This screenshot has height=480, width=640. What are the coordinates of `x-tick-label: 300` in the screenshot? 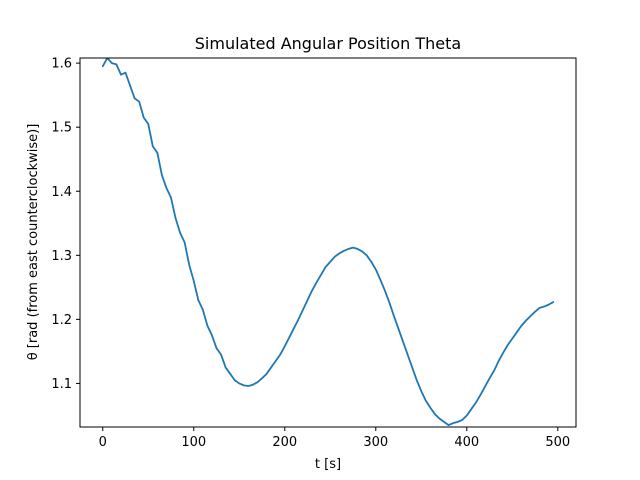 It's located at (375, 442).